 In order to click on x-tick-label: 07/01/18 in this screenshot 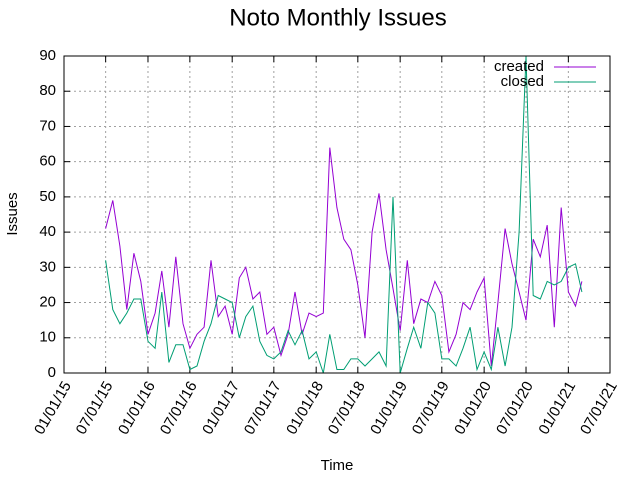, I will do `click(347, 407)`.